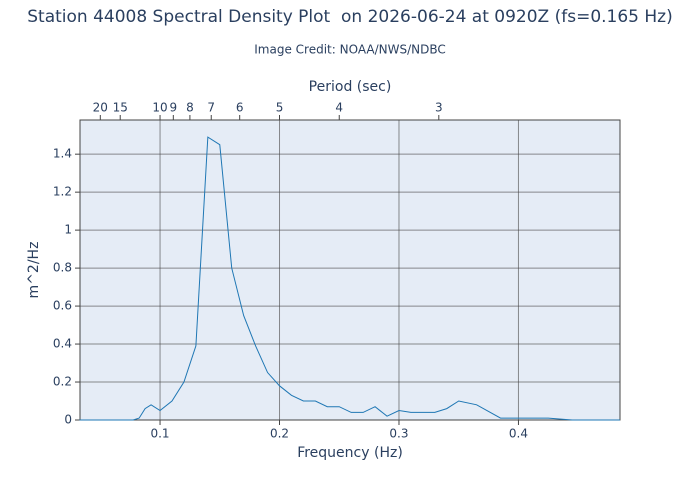 The width and height of the screenshot is (700, 504). Describe the element at coordinates (68, 230) in the screenshot. I see `y-tick-label: 1` at that location.